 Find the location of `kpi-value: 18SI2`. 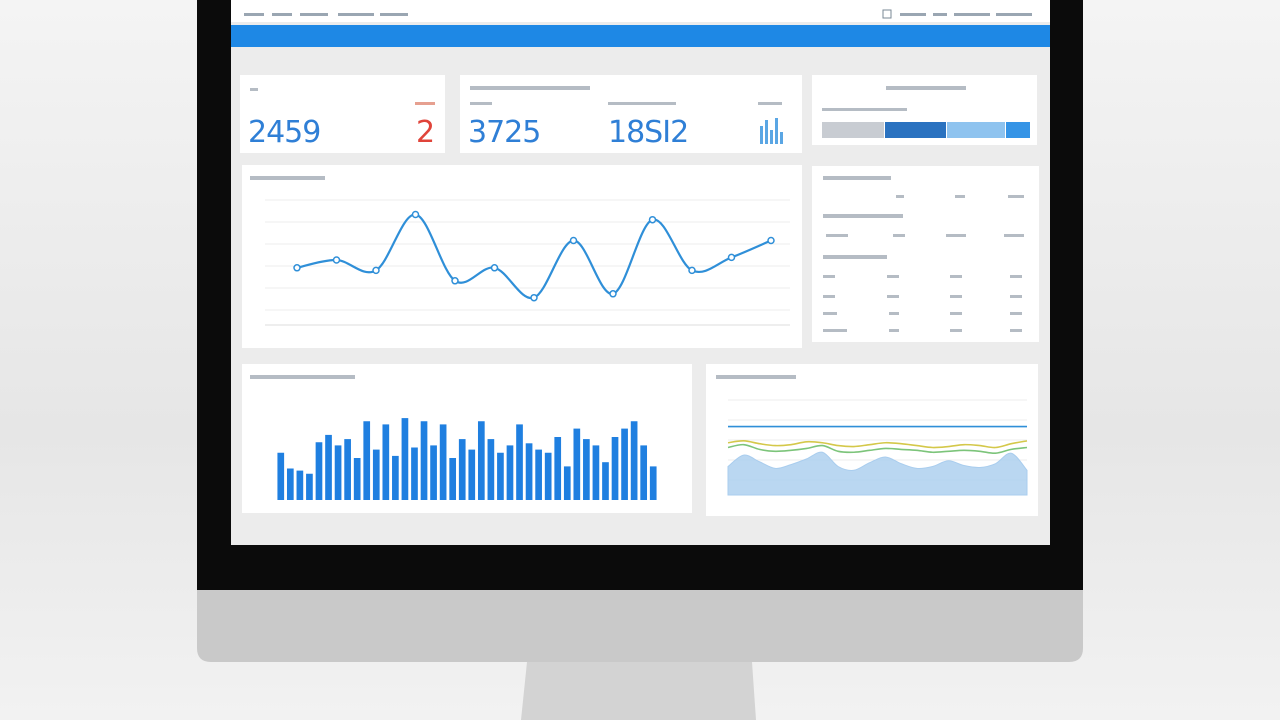

kpi-value: 18SI2 is located at coordinates (648, 132).